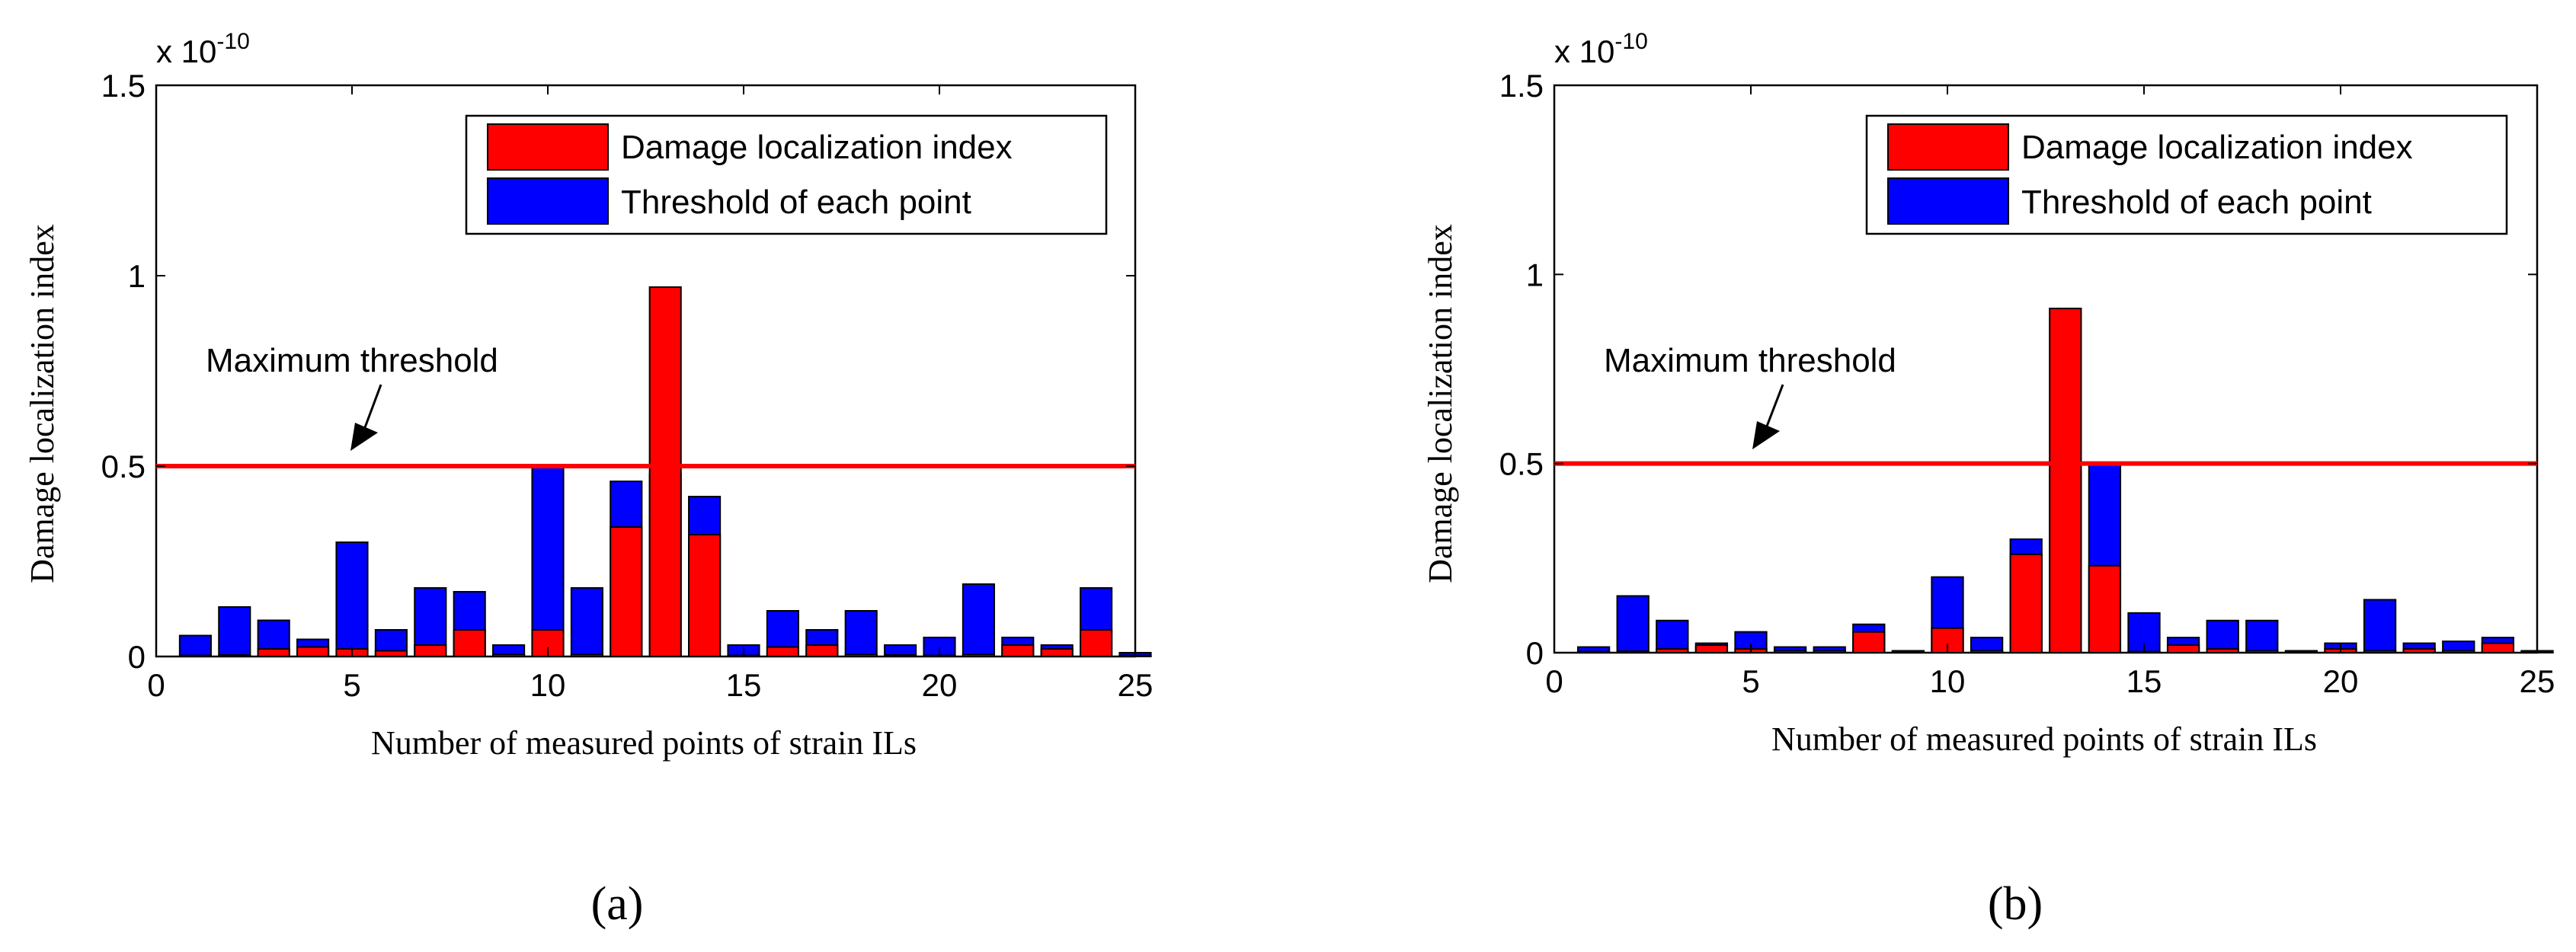  What do you see at coordinates (1440, 403) in the screenshot?
I see `y-axis-label: Damage localization index` at bounding box center [1440, 403].